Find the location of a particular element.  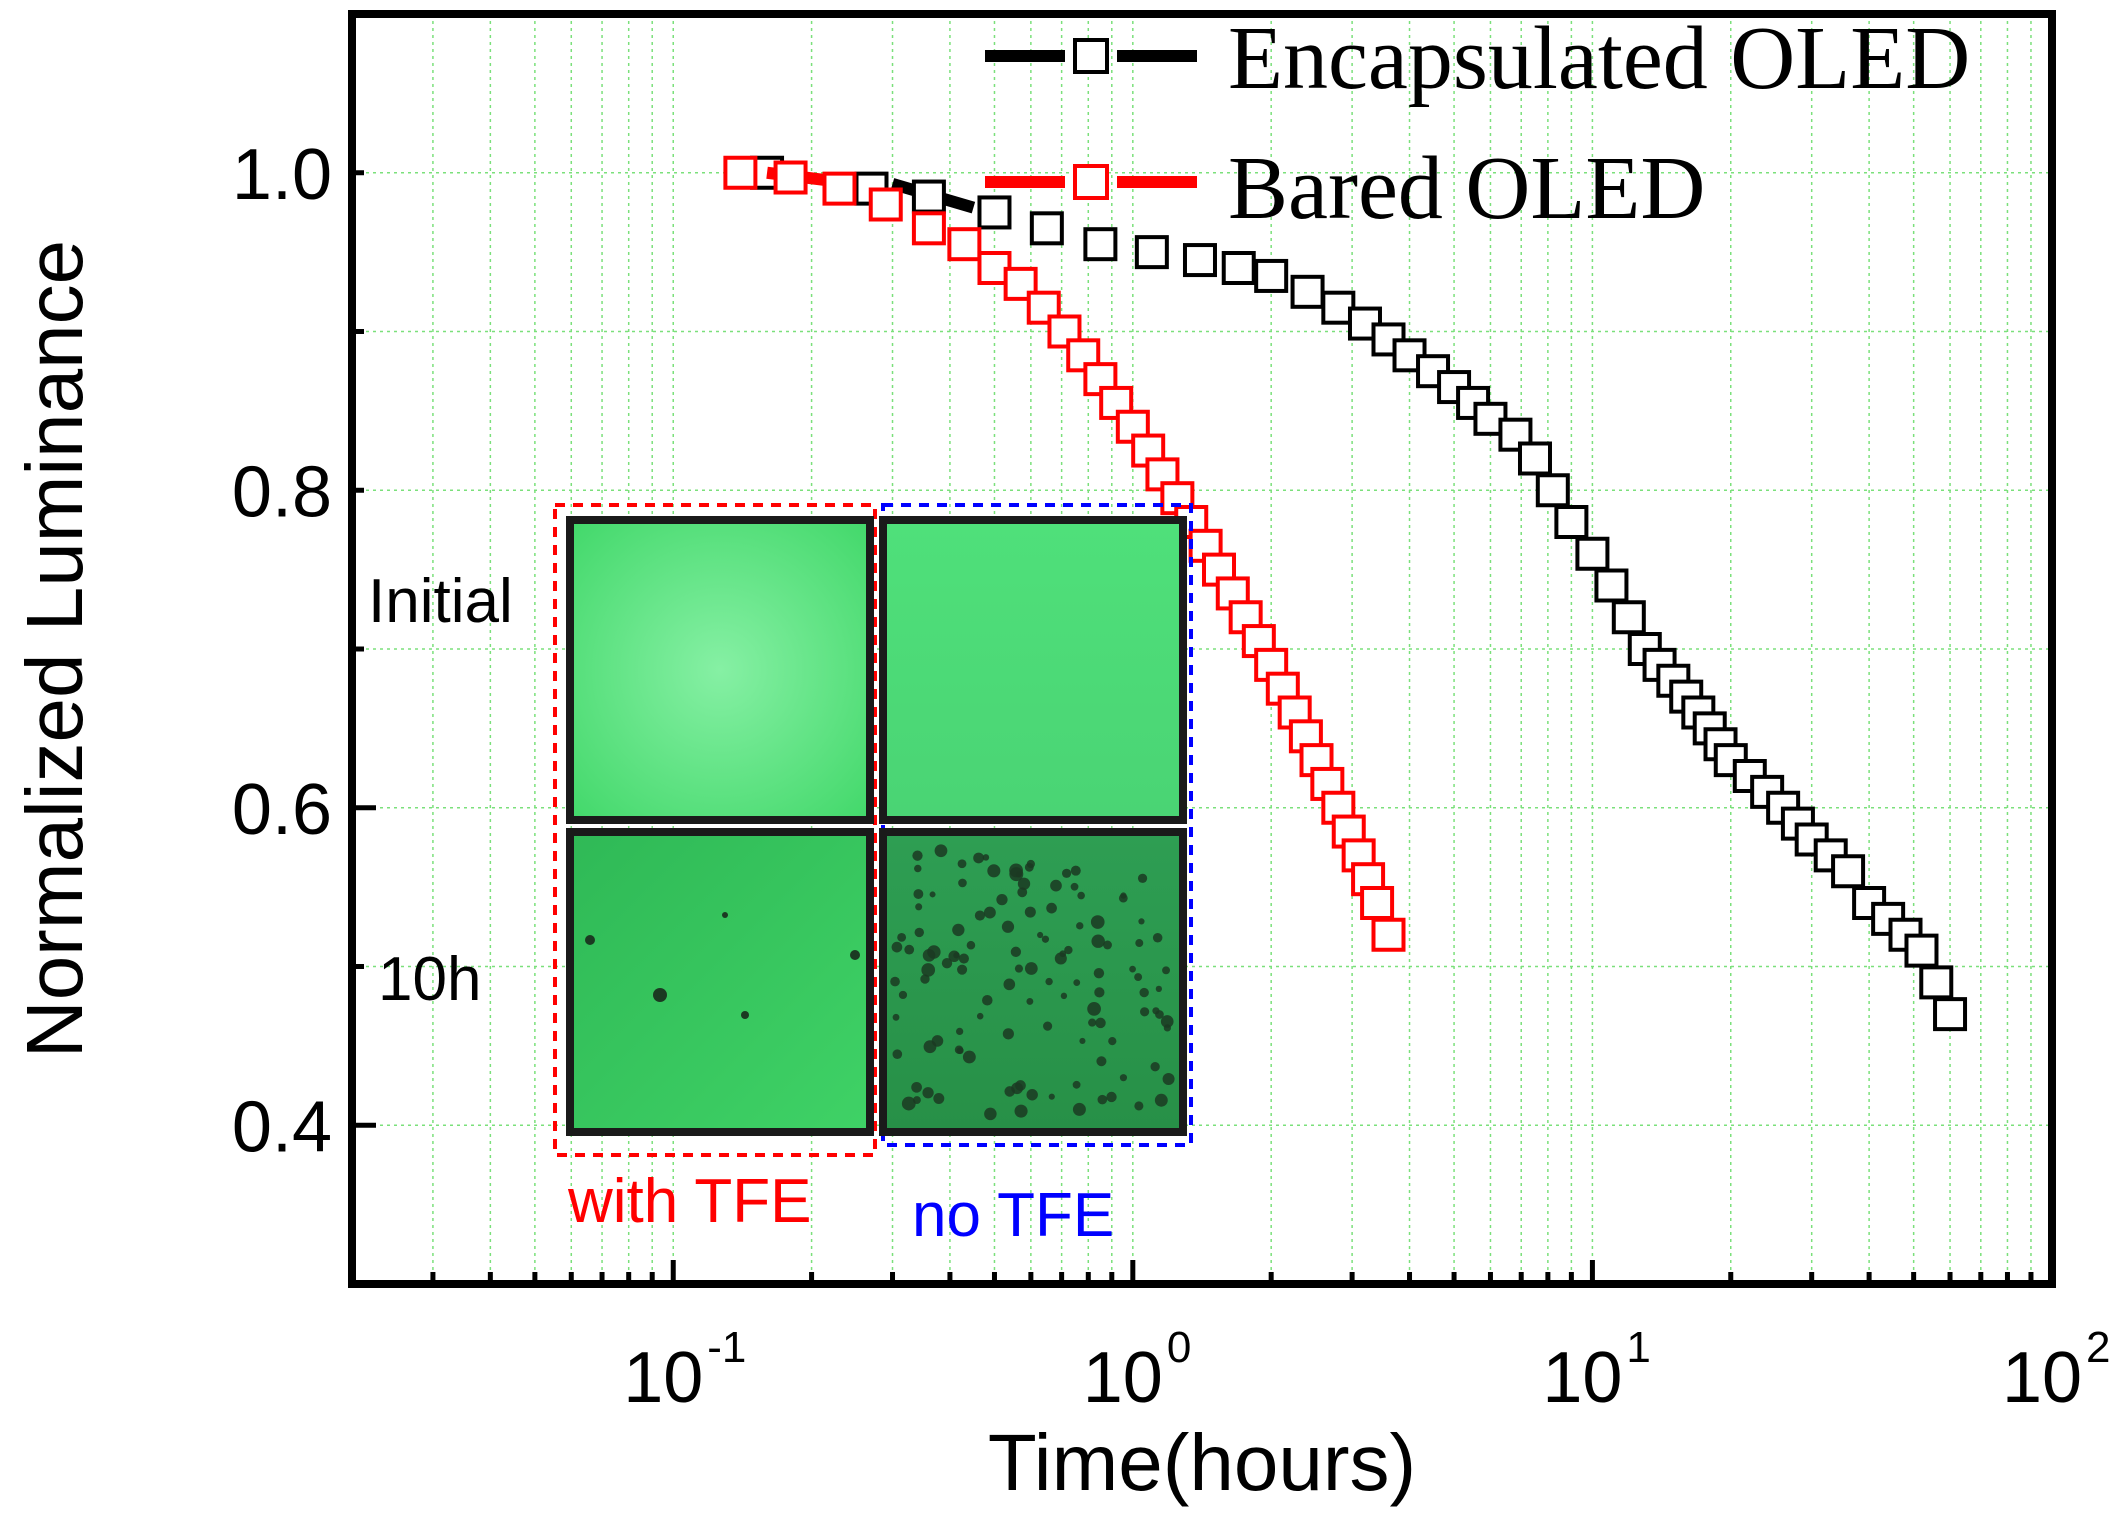

x-tick-exponent: -1 is located at coordinates (726, 1347).